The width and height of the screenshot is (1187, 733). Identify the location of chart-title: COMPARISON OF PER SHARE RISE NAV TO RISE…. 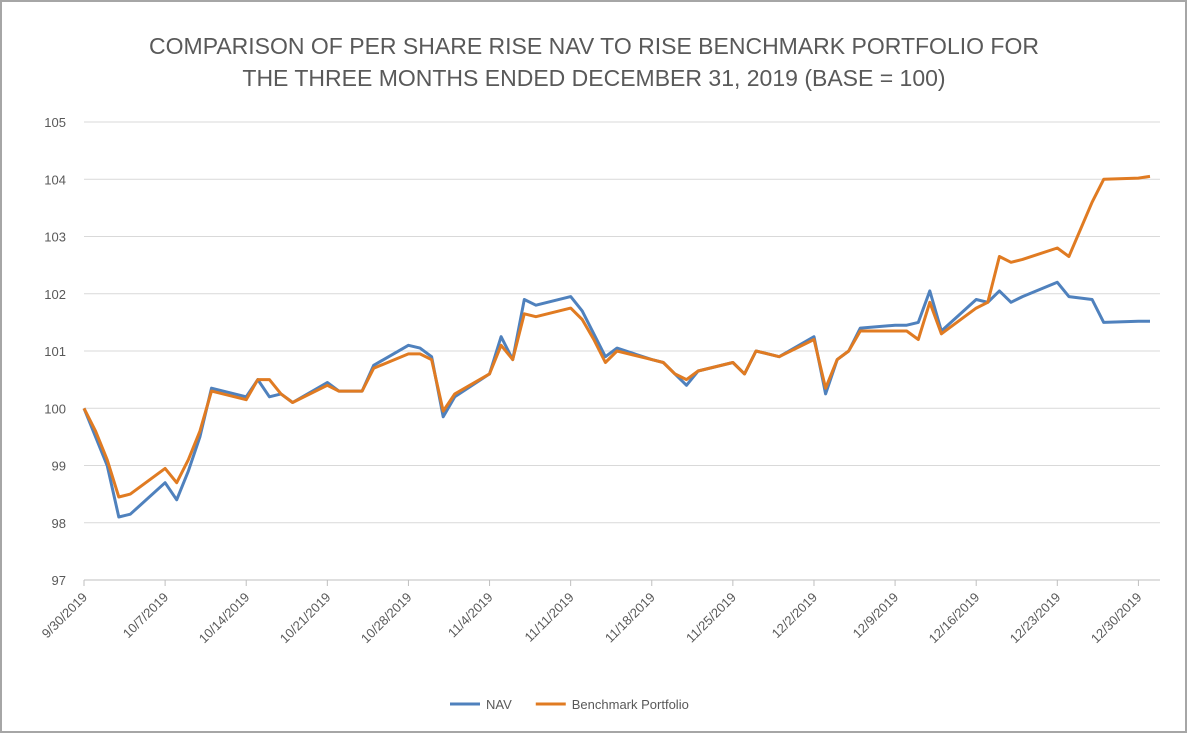
(594, 46).